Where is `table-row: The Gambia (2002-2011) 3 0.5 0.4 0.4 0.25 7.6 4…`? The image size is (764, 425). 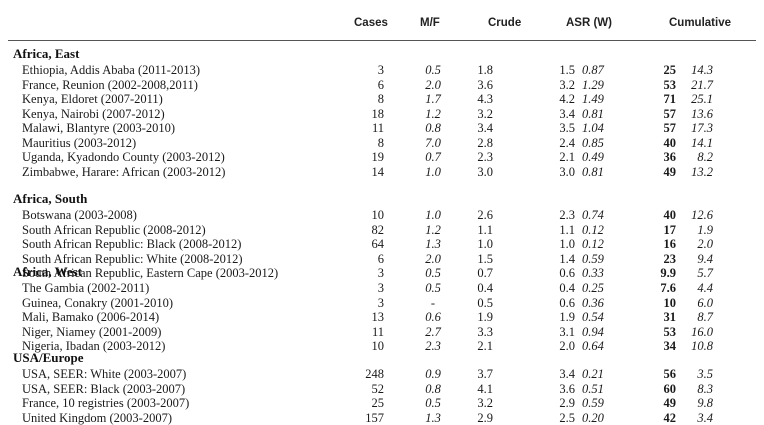 table-row: The Gambia (2002-2011) 3 0.5 0.4 0.4 0.25 7.6 4… is located at coordinates (382, 288).